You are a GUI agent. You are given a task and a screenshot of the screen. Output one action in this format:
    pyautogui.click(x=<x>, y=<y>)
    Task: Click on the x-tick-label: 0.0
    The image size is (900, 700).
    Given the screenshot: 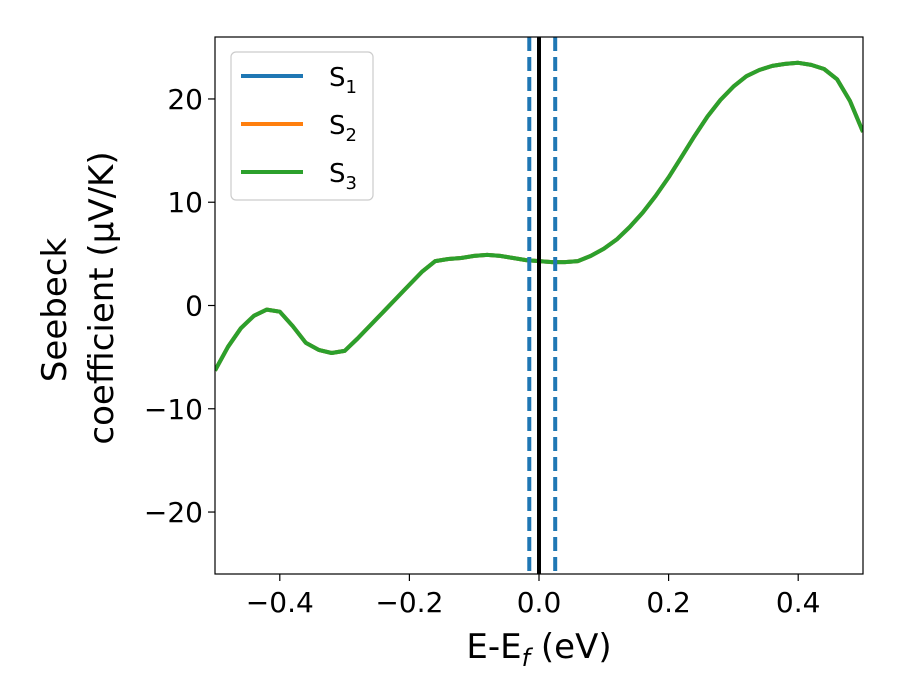 What is the action you would take?
    pyautogui.click(x=539, y=602)
    